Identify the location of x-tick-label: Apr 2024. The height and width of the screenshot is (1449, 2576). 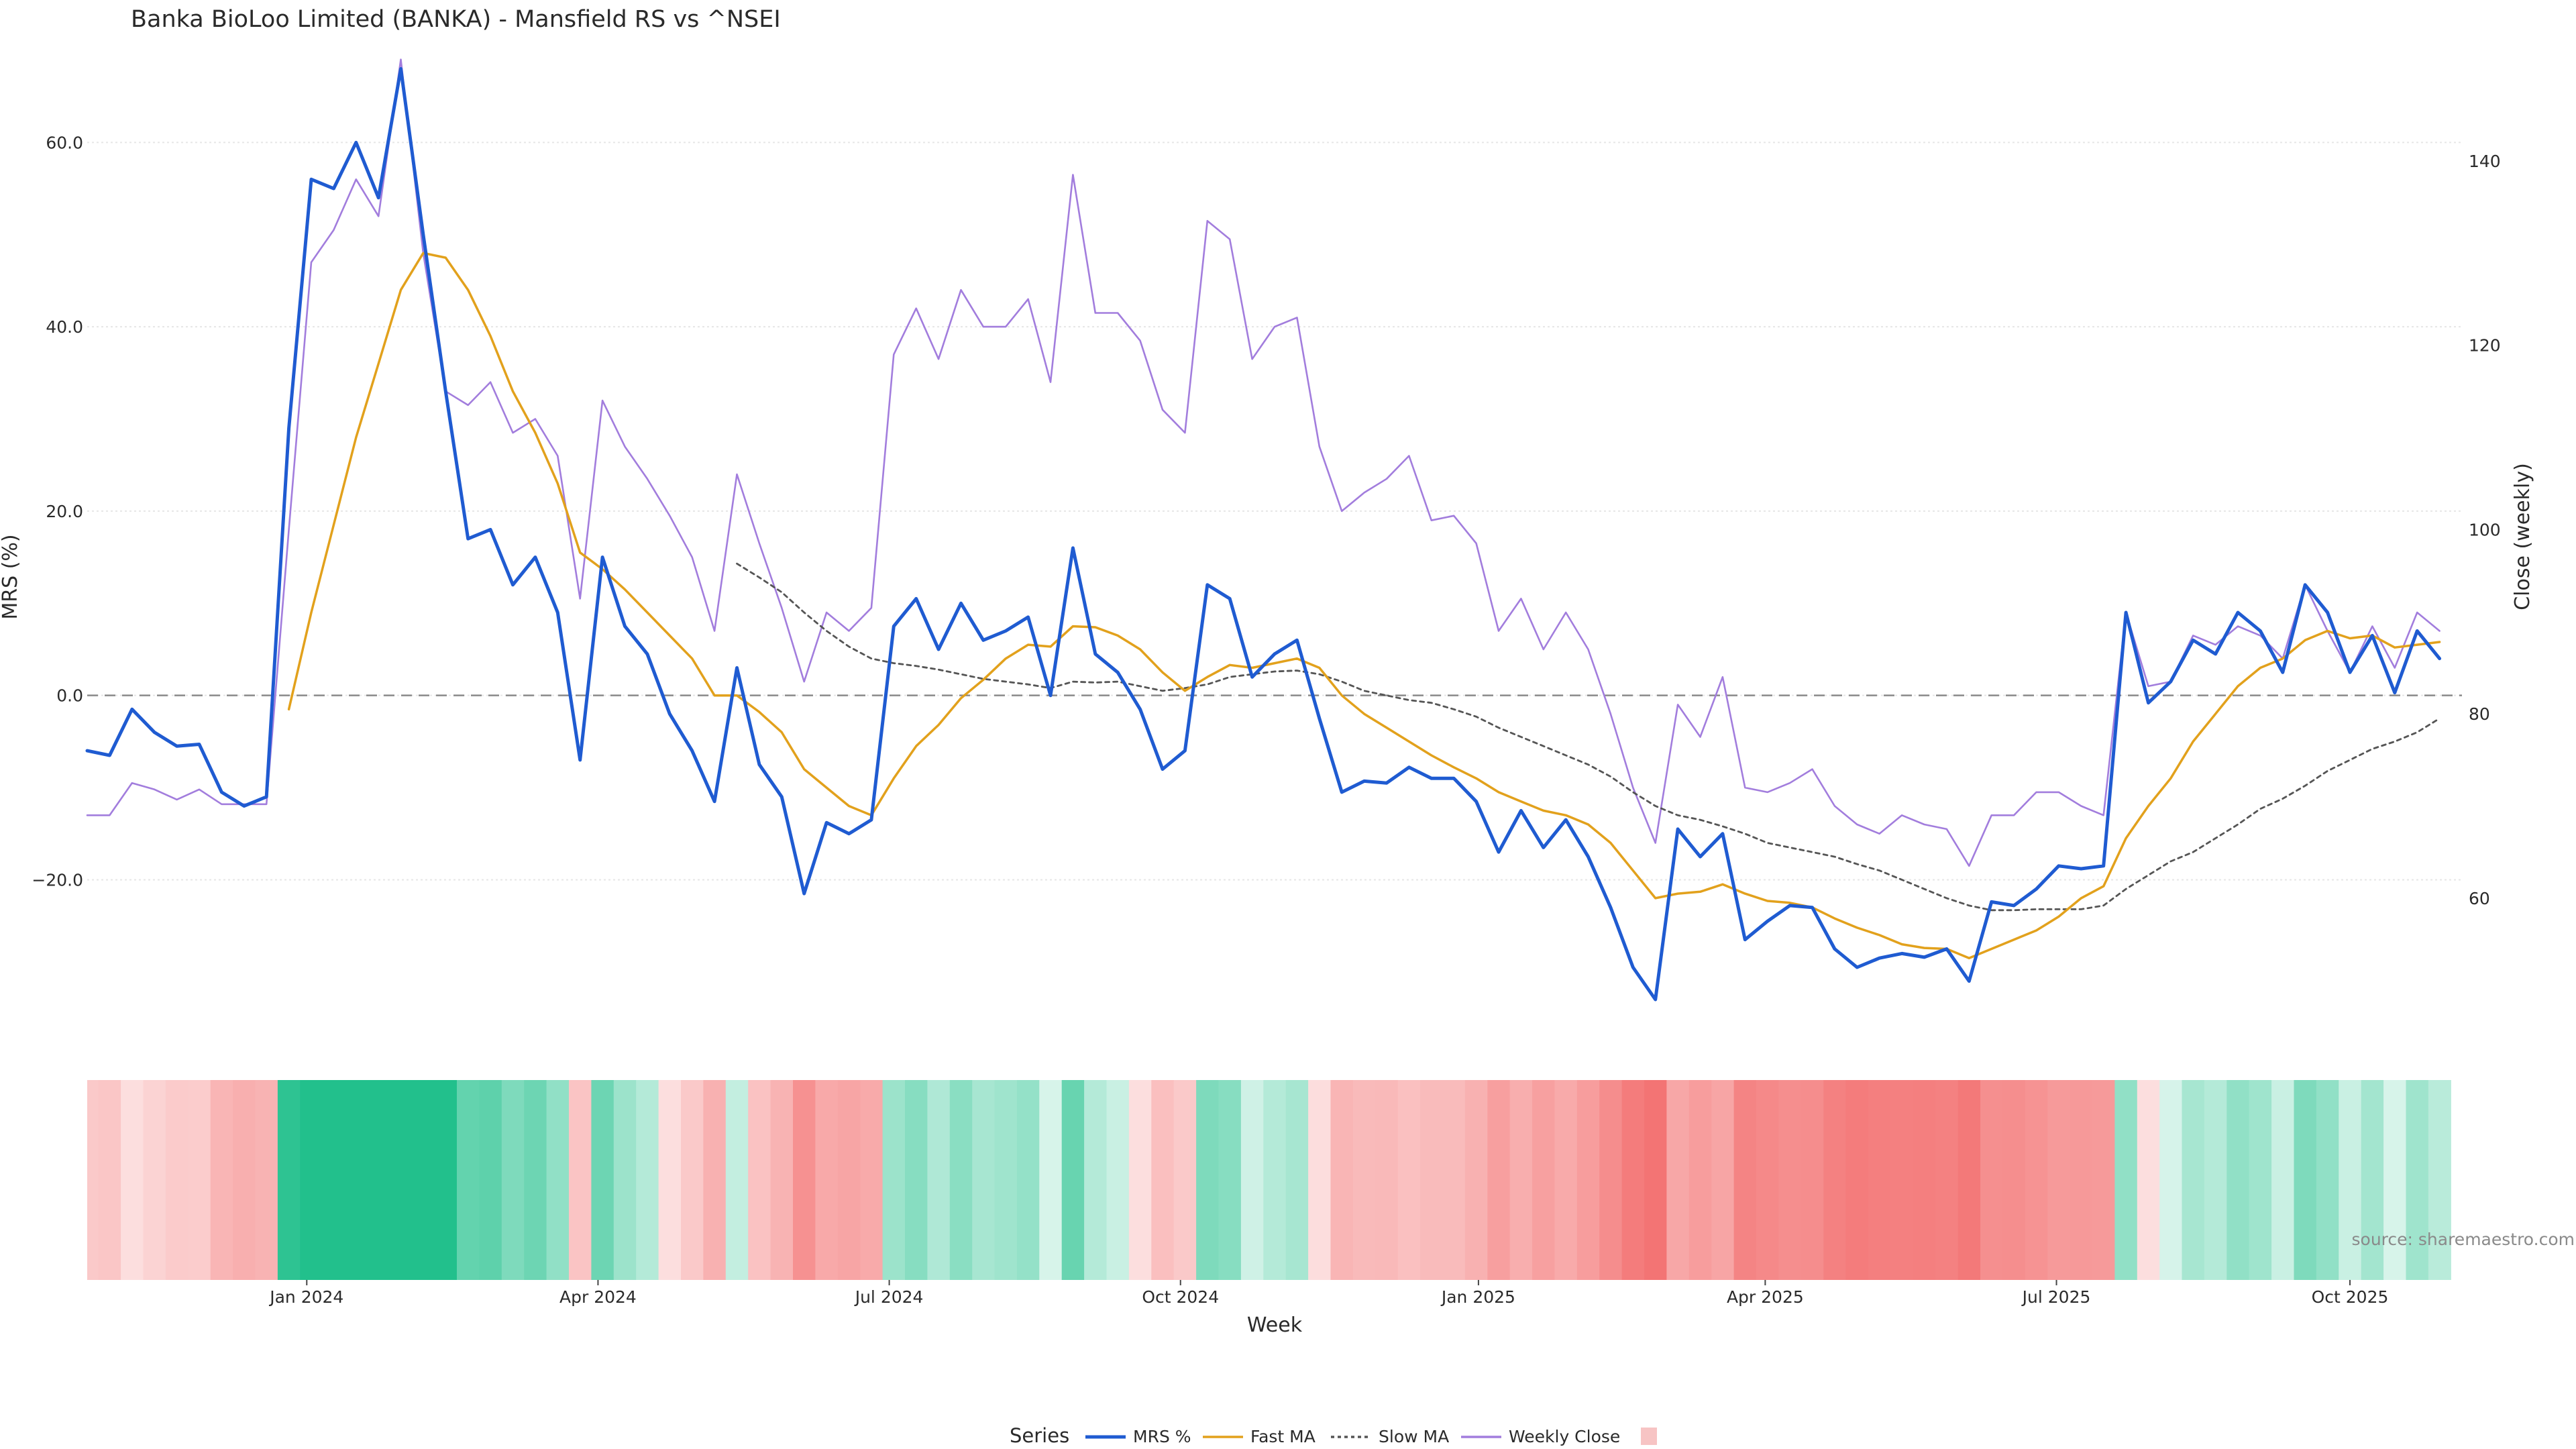
(598, 1297).